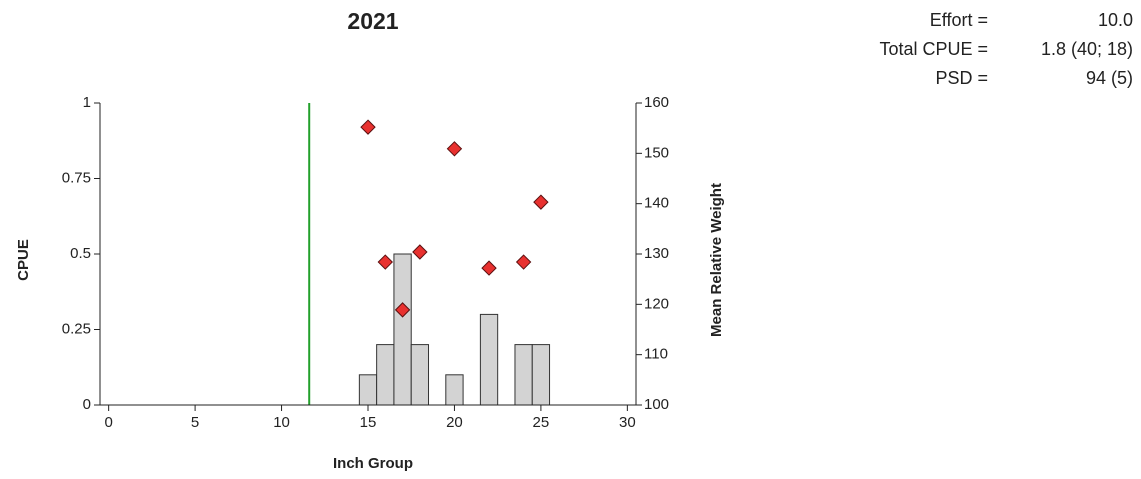 The image size is (1141, 479). Describe the element at coordinates (1087, 49) in the screenshot. I see `stat-value: 1.8 (40; 18)` at that location.